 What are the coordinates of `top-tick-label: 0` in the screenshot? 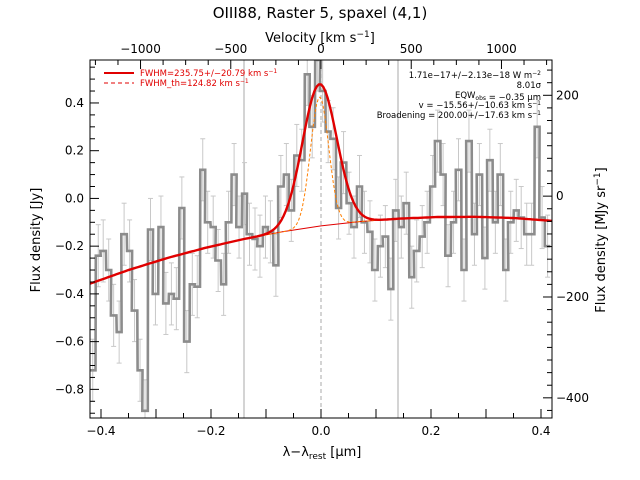 It's located at (321, 49).